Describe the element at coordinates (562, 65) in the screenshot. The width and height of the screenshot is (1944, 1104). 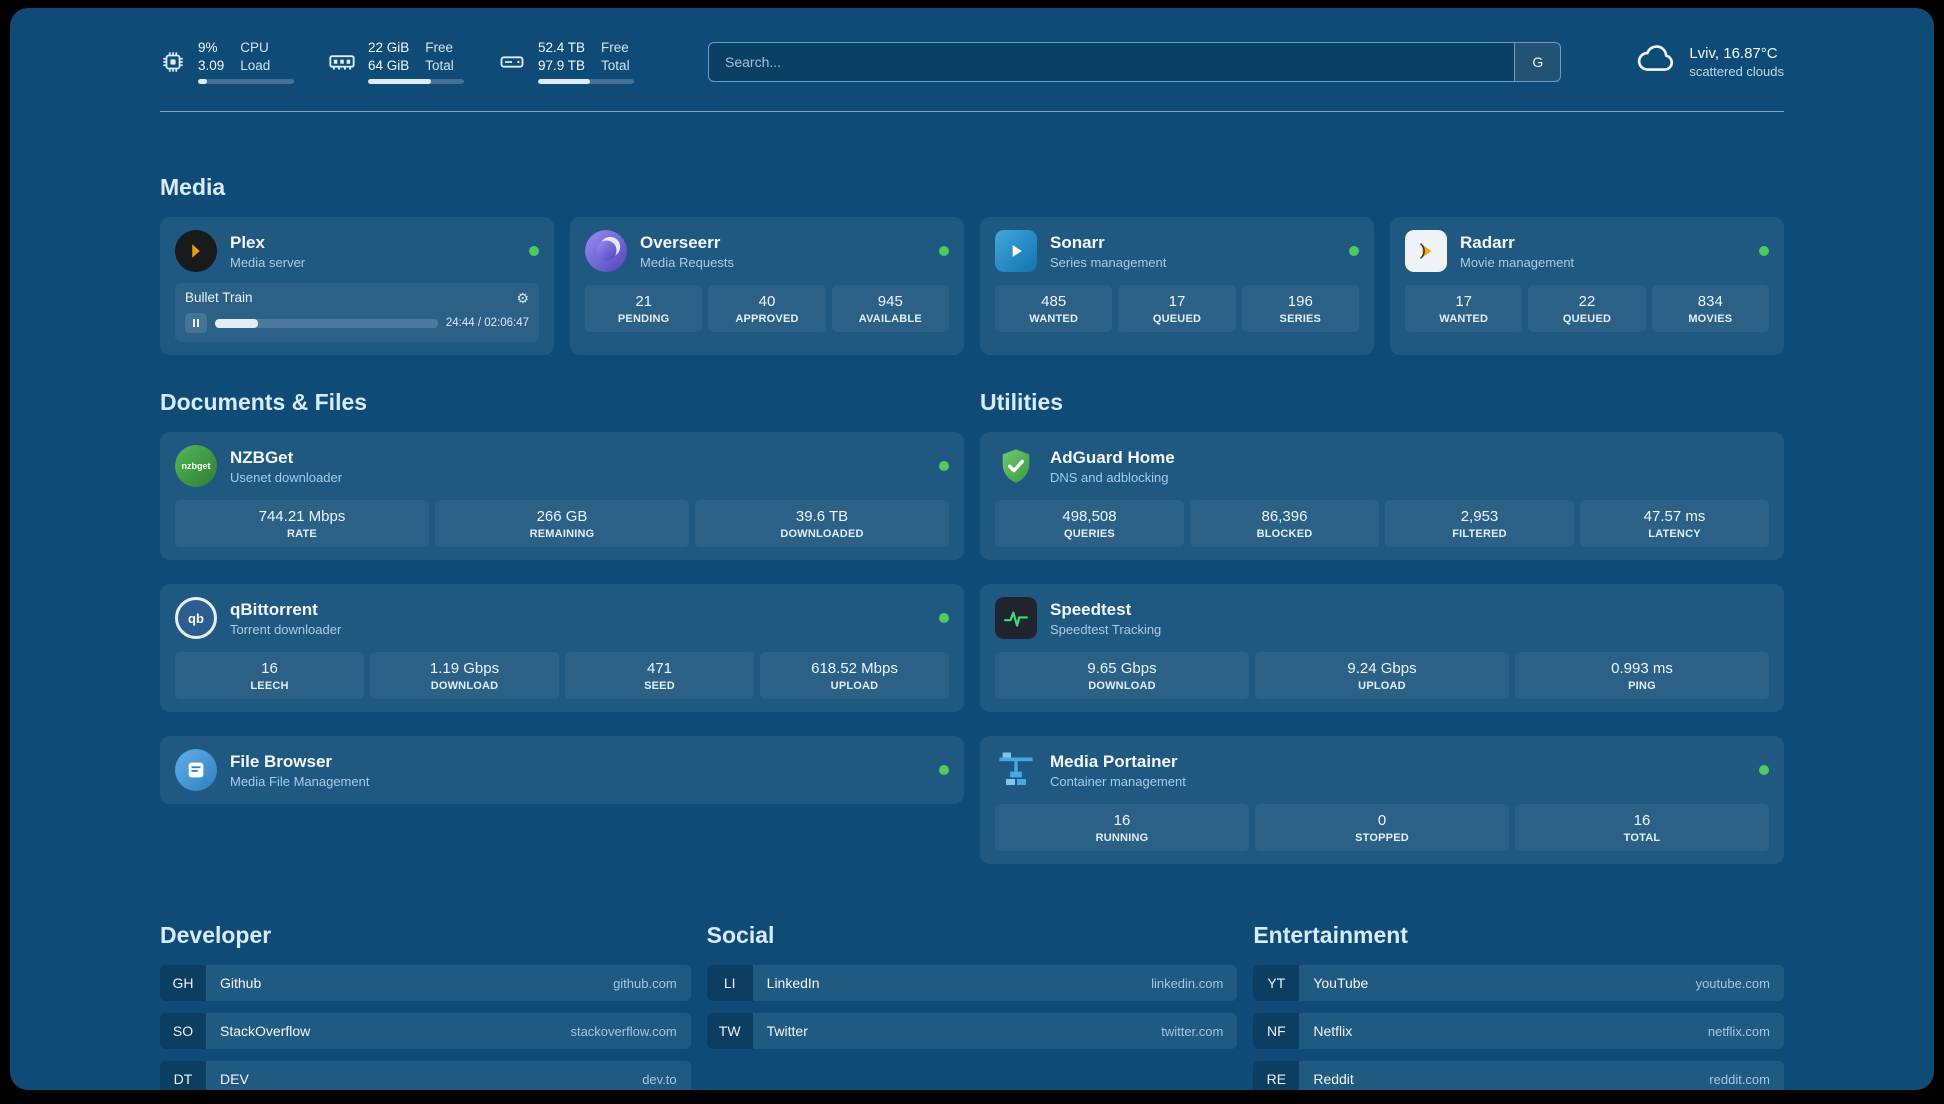
I see `disk-total-value: 97.9 TB` at that location.